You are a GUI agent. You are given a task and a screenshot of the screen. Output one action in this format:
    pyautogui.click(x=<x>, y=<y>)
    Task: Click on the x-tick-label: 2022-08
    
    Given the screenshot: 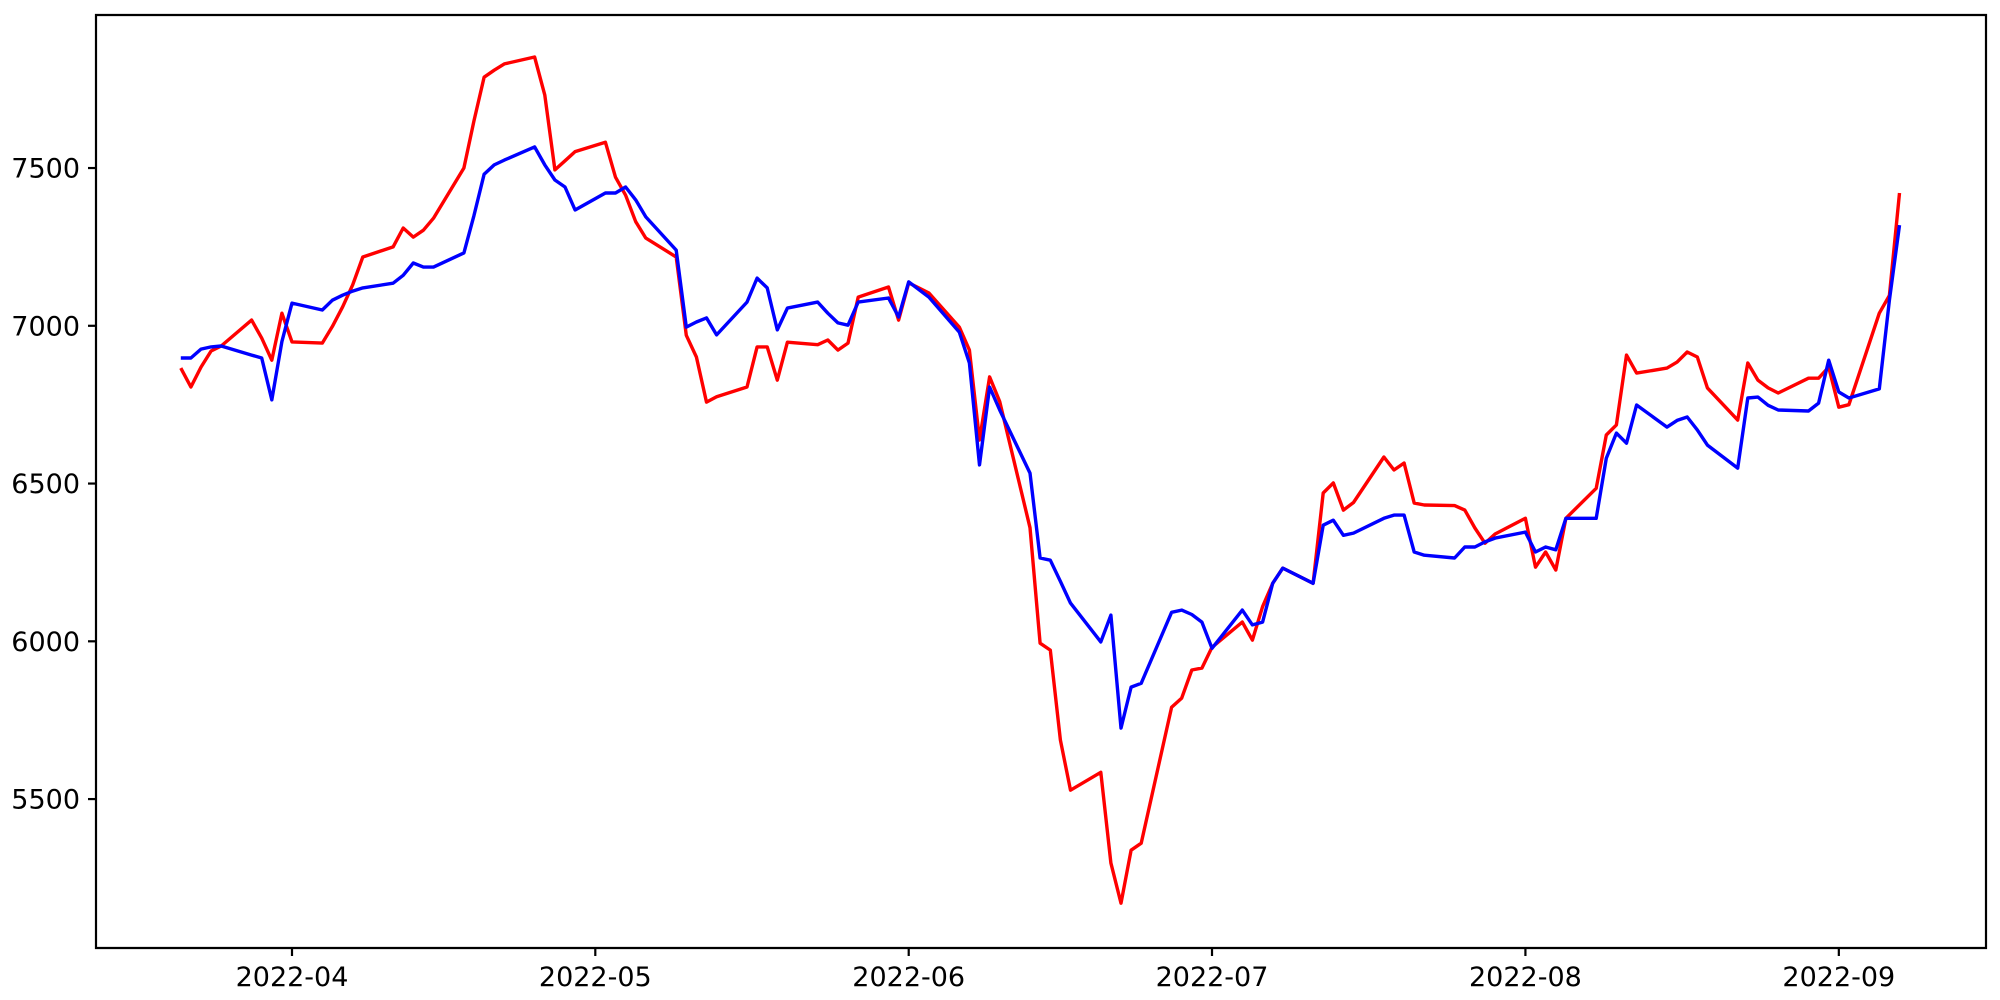 What is the action you would take?
    pyautogui.click(x=1525, y=977)
    